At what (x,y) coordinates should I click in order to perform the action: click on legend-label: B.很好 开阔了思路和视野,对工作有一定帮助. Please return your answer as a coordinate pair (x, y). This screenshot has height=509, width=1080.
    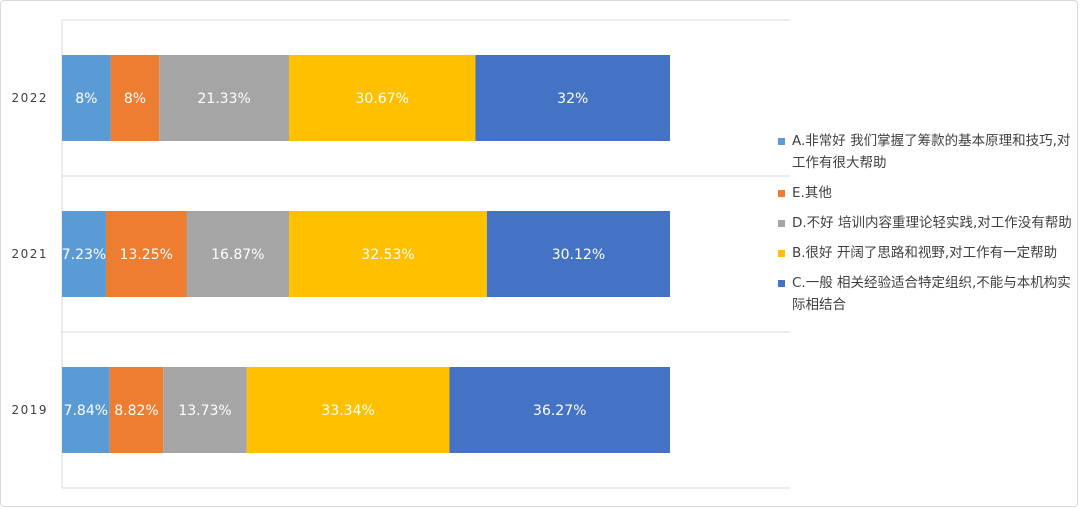
    Looking at the image, I should click on (925, 253).